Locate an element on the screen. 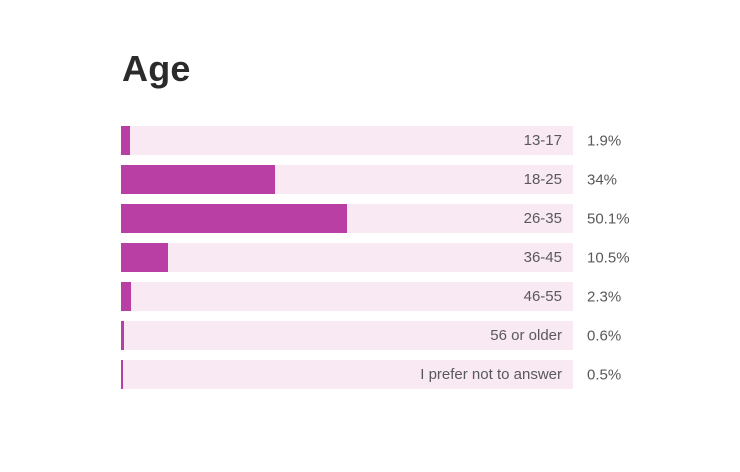  bar-row: 46-55 2.3% is located at coordinates (371, 296).